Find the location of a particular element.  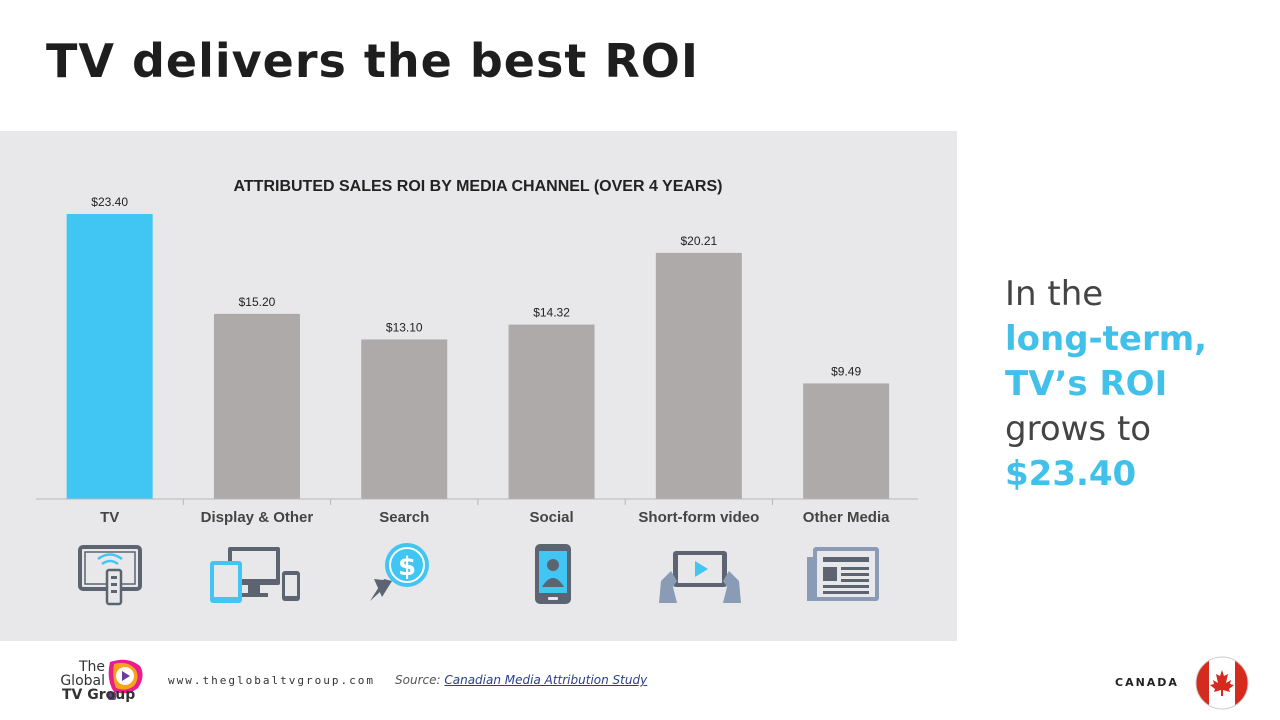

callout-line-4: grows to is located at coordinates (1078, 429).